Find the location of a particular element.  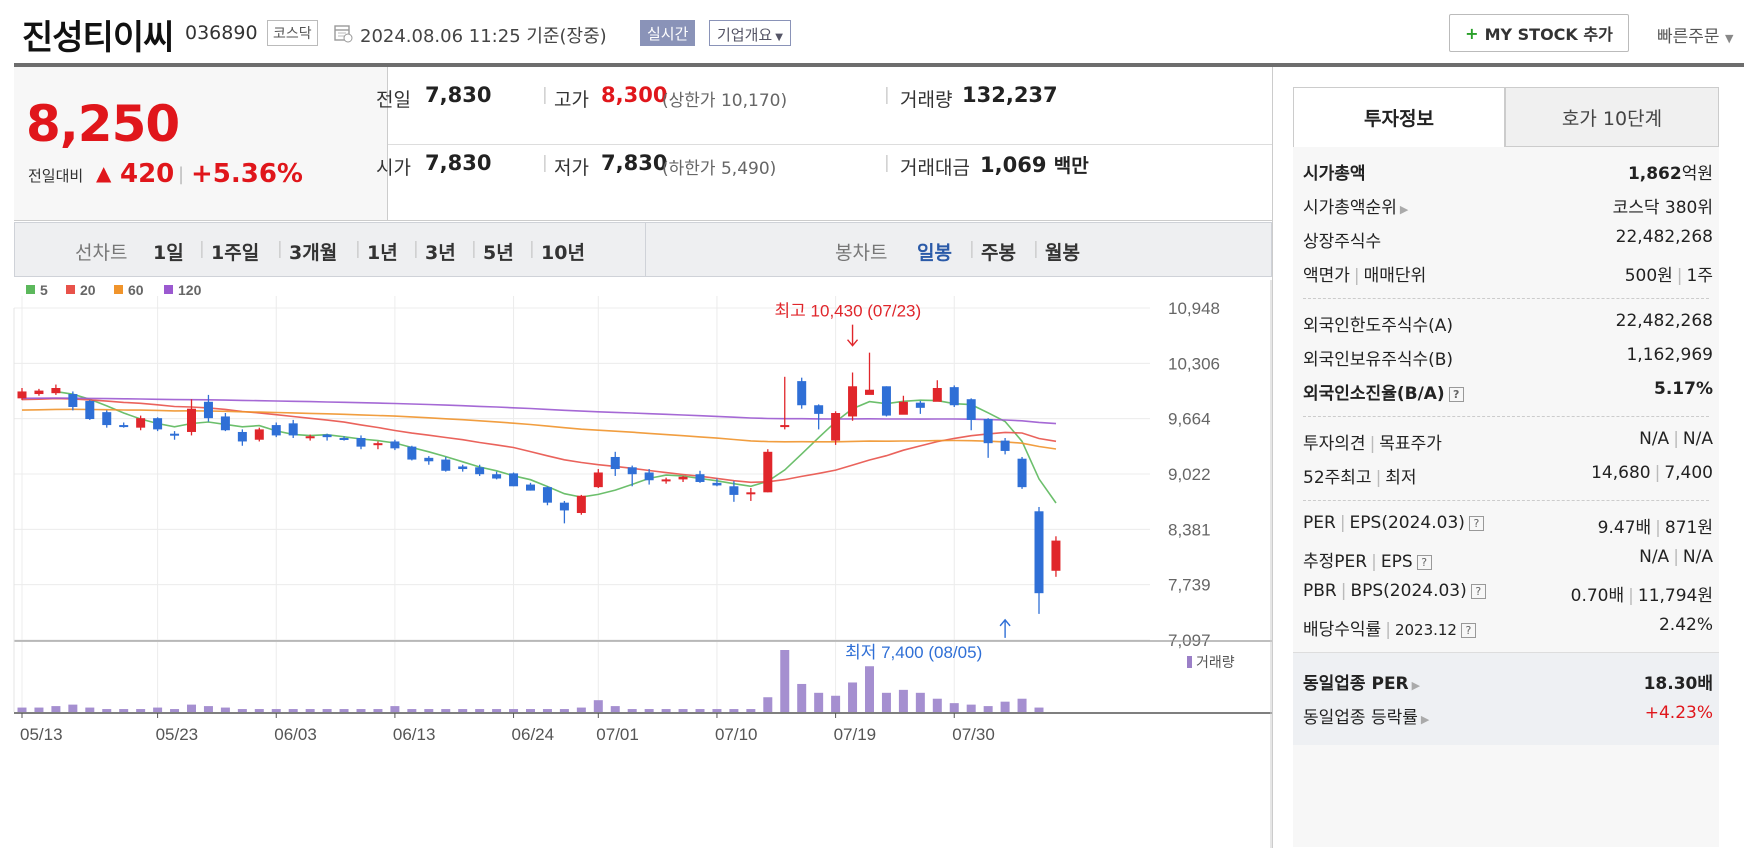

prev-close-value: 7,830 is located at coordinates (458, 95).